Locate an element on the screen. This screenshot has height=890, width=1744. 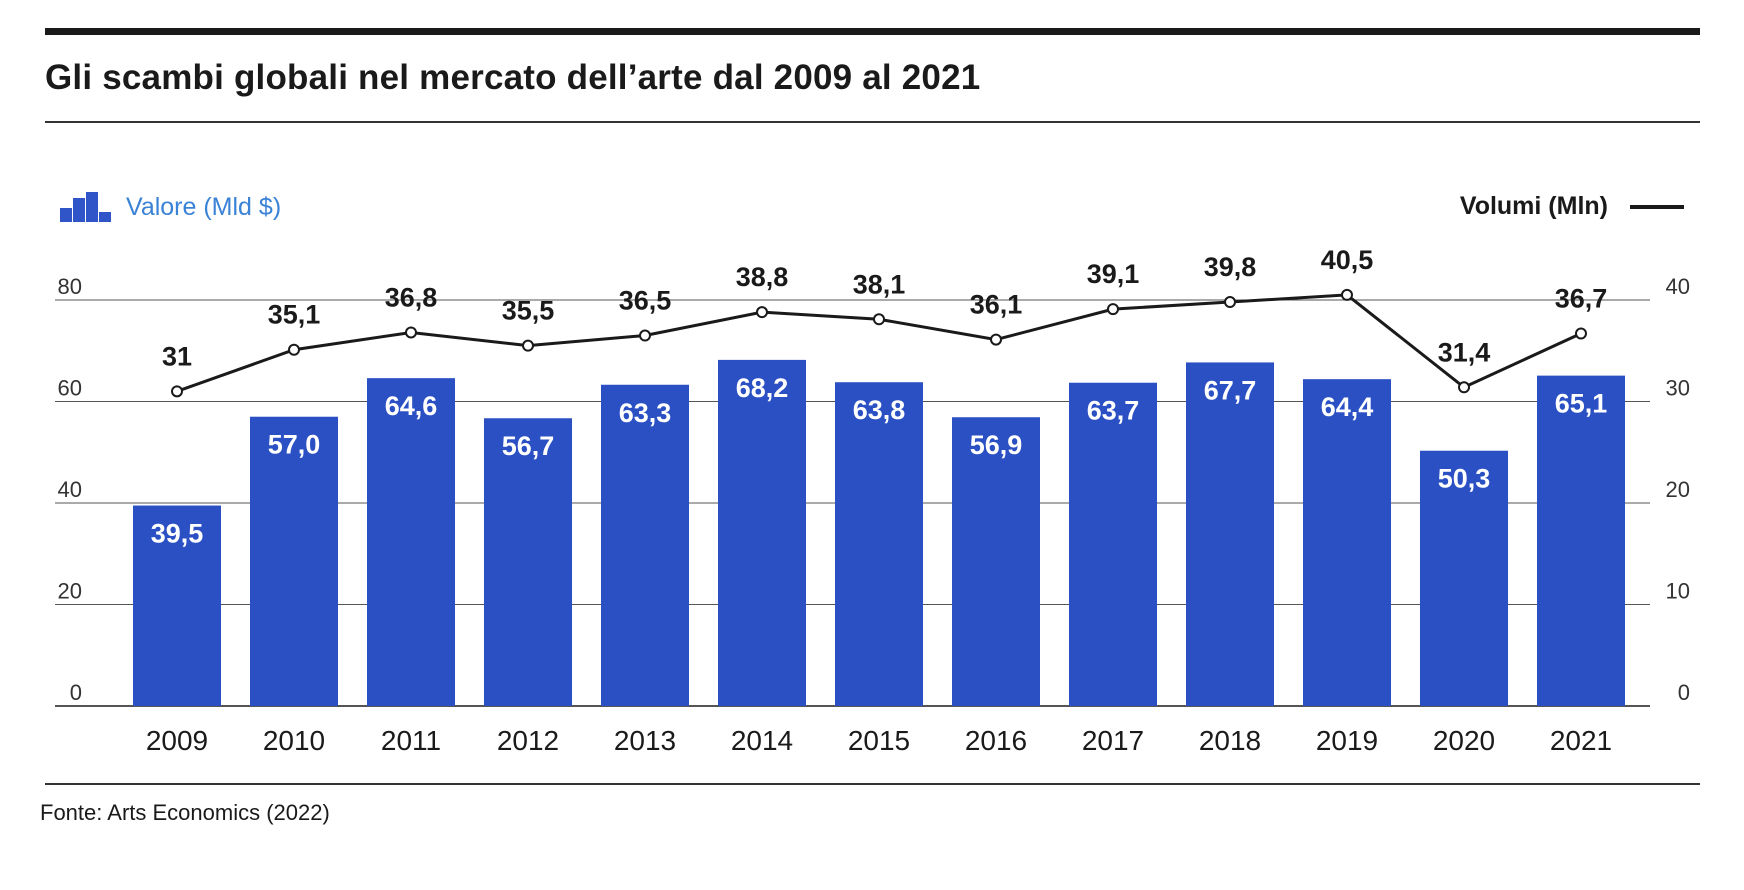
x-tick-label: 2013 is located at coordinates (645, 740).